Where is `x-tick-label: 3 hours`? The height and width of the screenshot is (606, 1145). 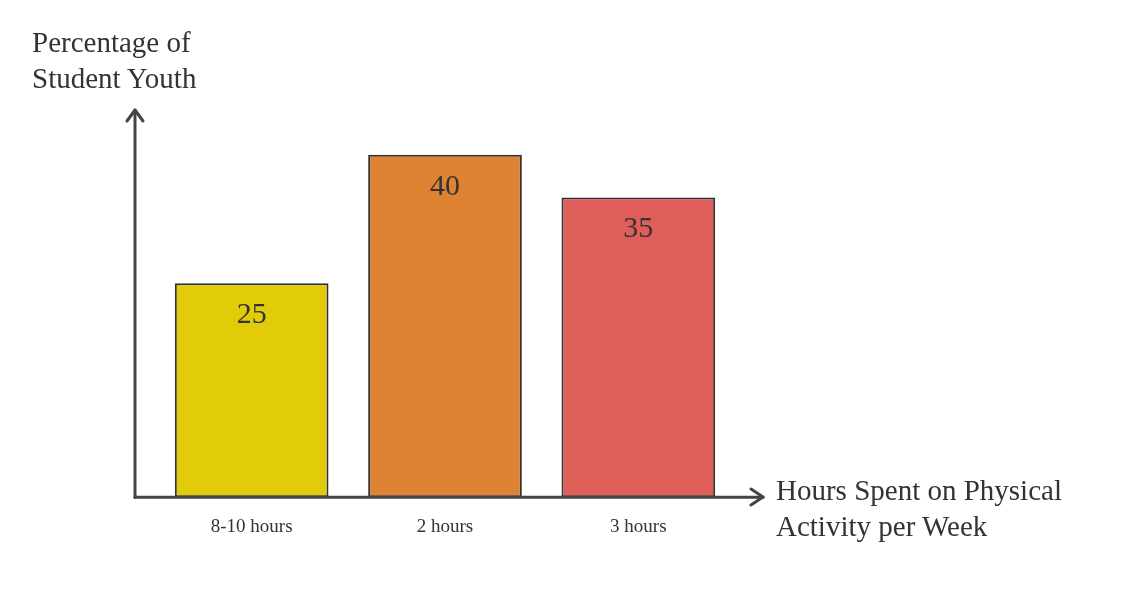
x-tick-label: 3 hours is located at coordinates (638, 525).